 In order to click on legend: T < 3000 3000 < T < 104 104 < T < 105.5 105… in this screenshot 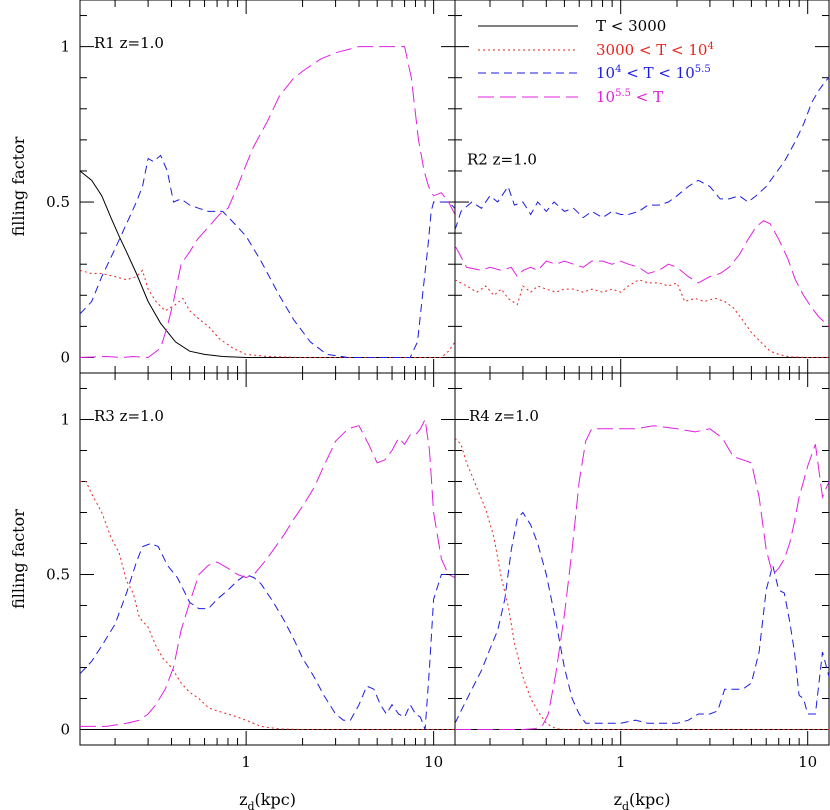, I will do `click(596, 61)`.